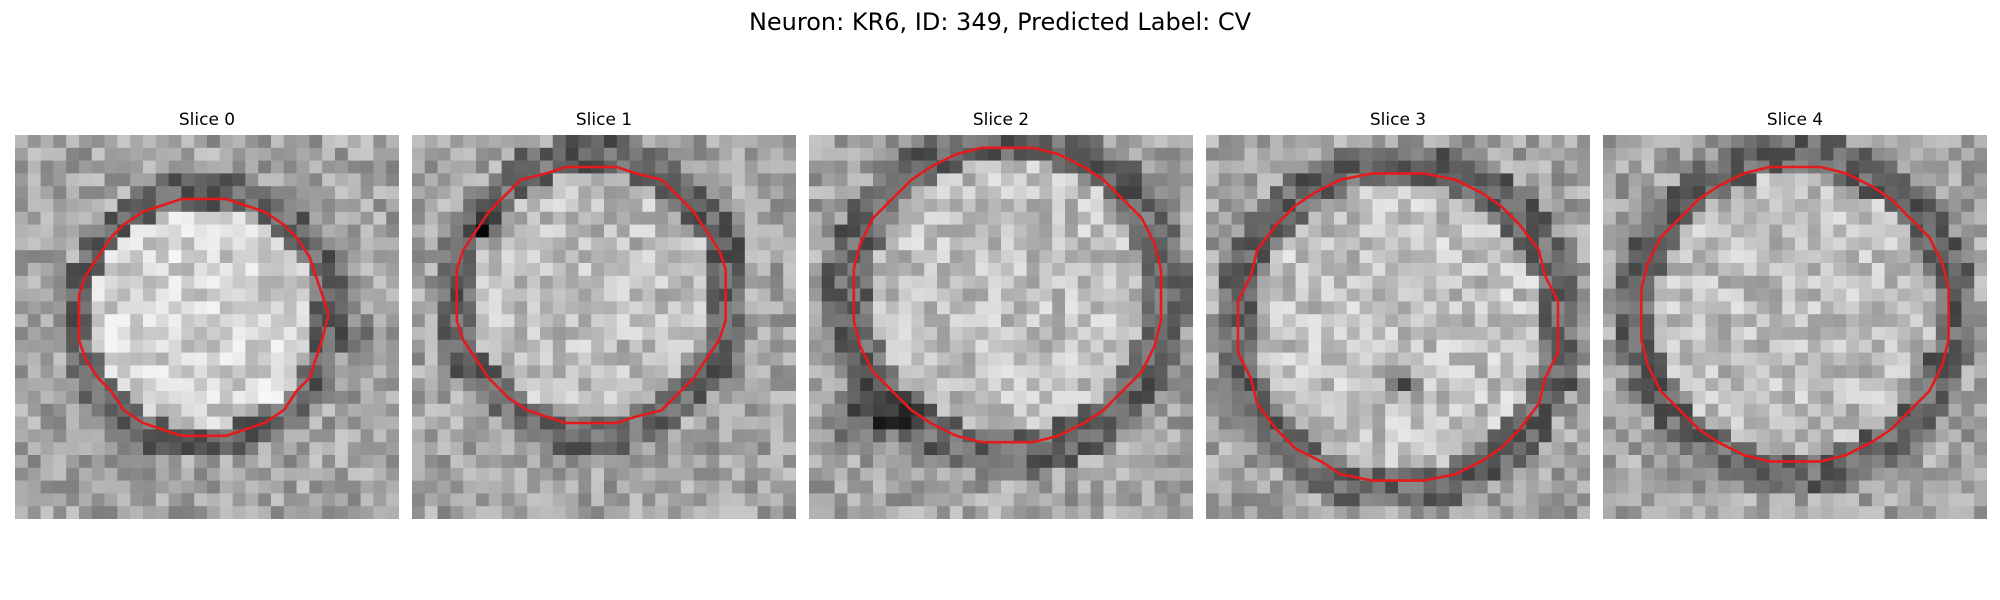  Describe the element at coordinates (1001, 120) in the screenshot. I see `slice-title-2: Slice 2` at that location.